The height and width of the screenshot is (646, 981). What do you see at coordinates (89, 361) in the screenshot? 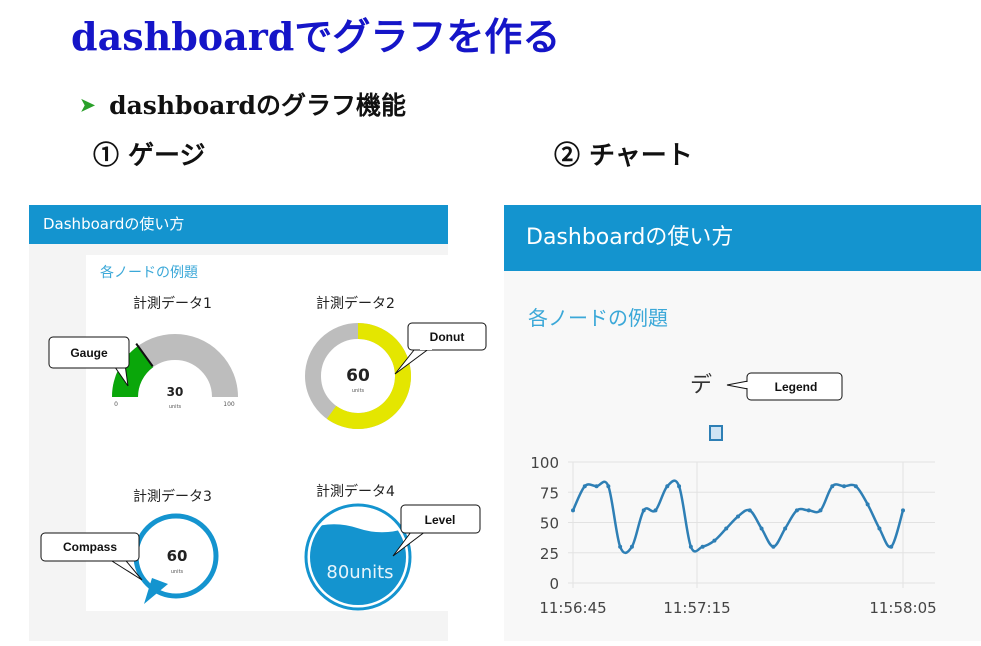
I see `callout-gauge: Gauge` at bounding box center [89, 361].